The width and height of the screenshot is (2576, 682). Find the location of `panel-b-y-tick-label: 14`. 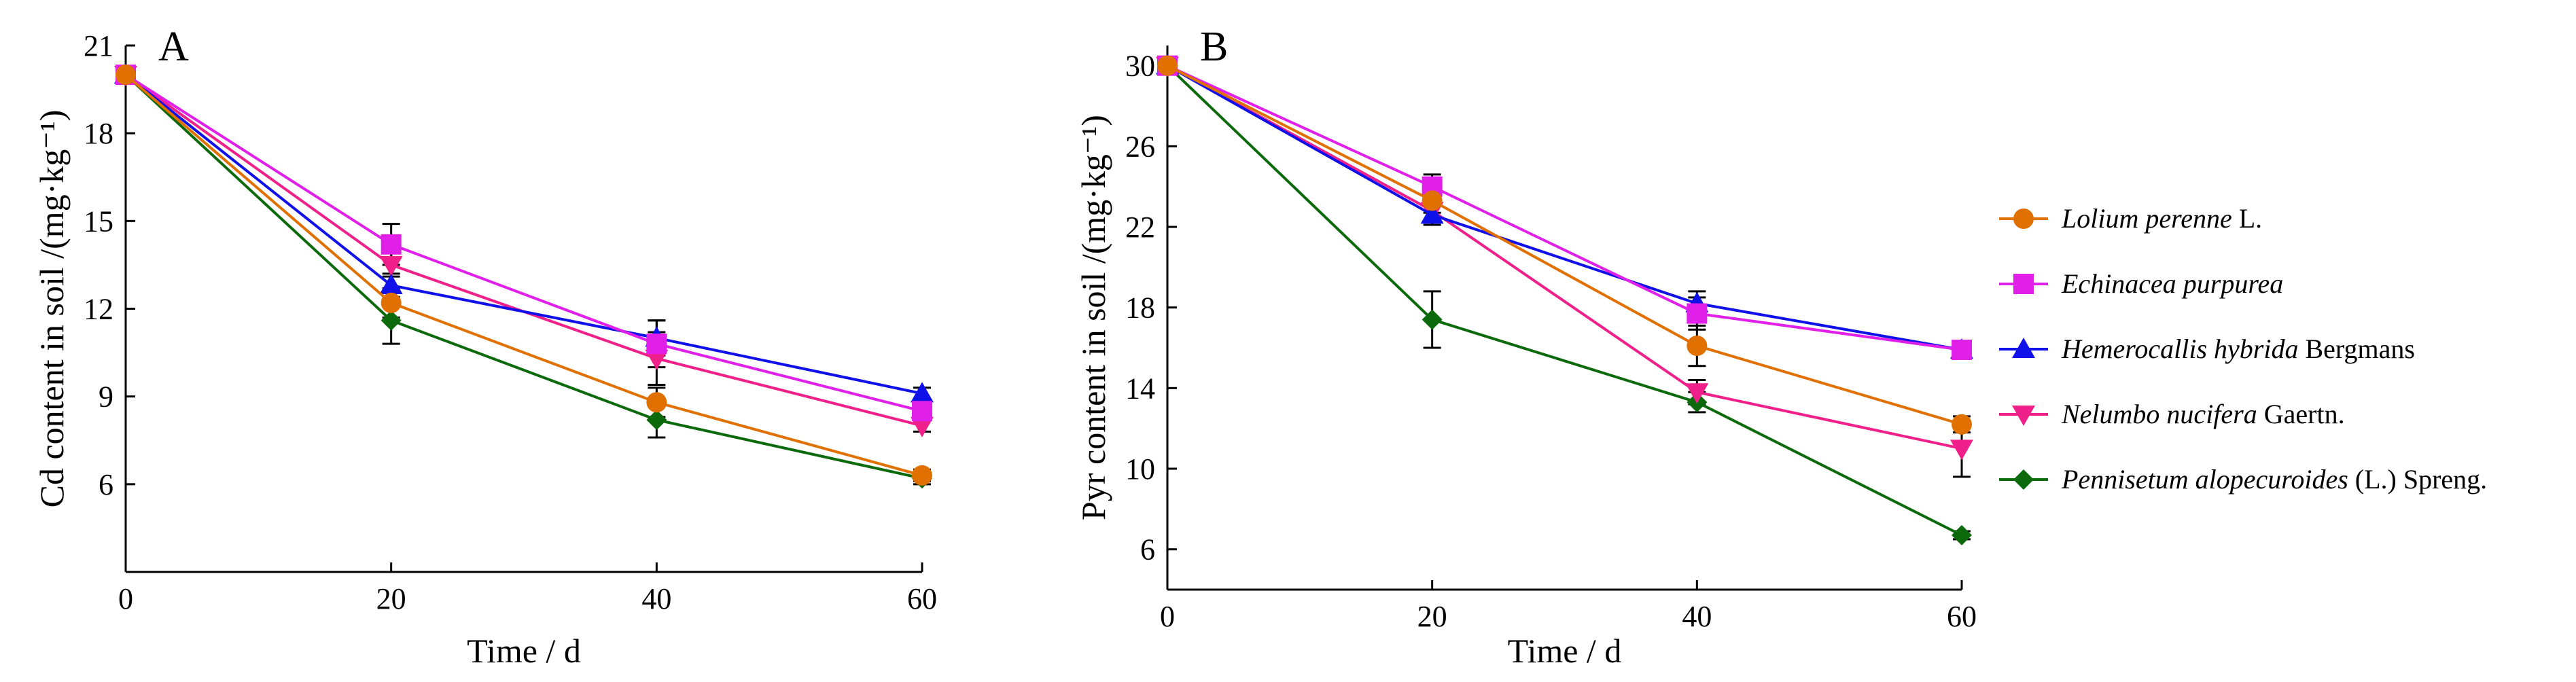

panel-b-y-tick-label: 14 is located at coordinates (1140, 388).